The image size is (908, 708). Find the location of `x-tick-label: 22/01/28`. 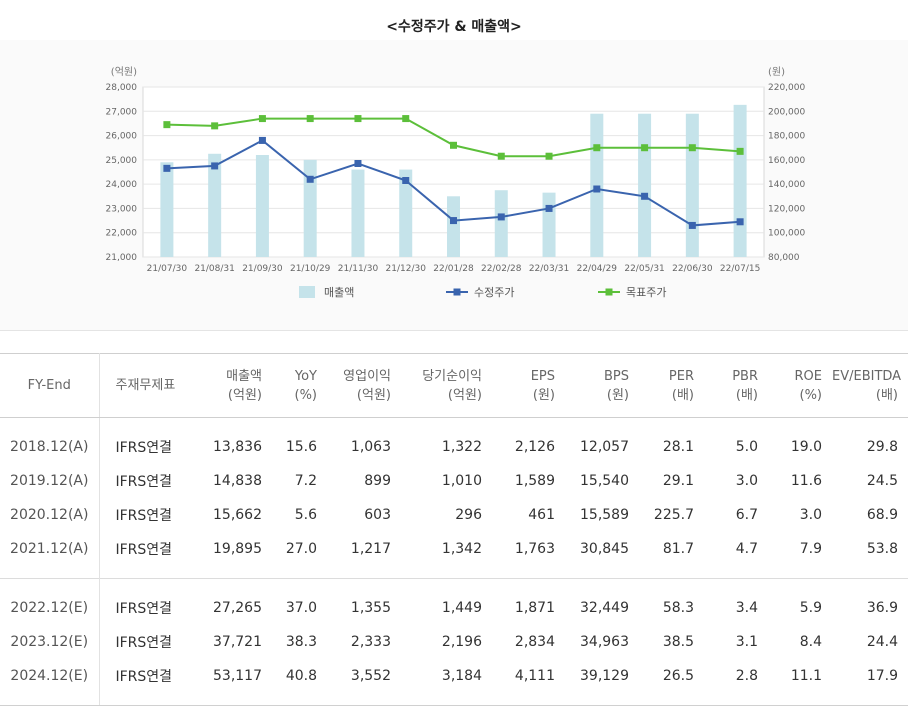

x-tick-label: 22/01/28 is located at coordinates (453, 269).